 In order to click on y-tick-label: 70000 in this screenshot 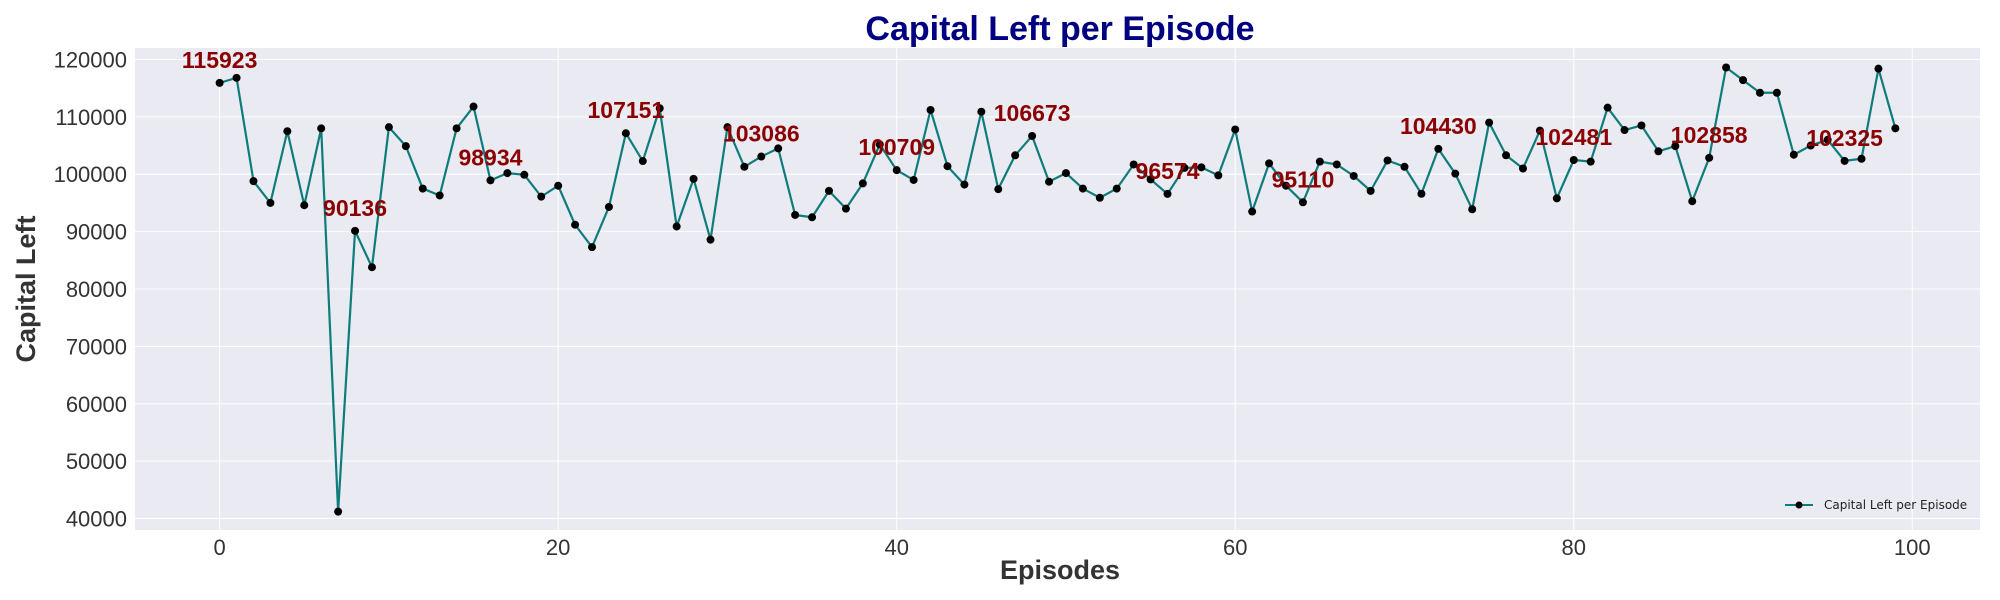, I will do `click(96, 346)`.